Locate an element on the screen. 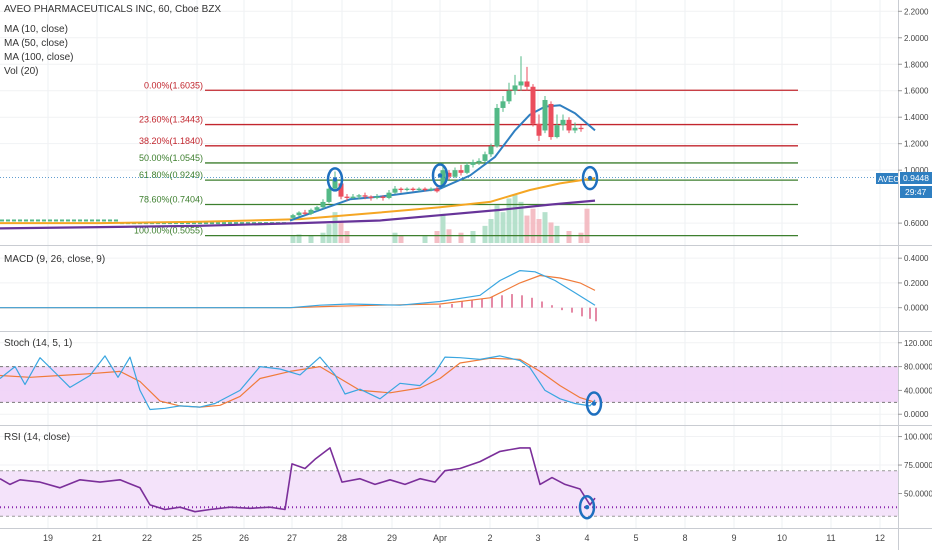 The image size is (932, 550). x-tick-label: 11 is located at coordinates (830, 538).